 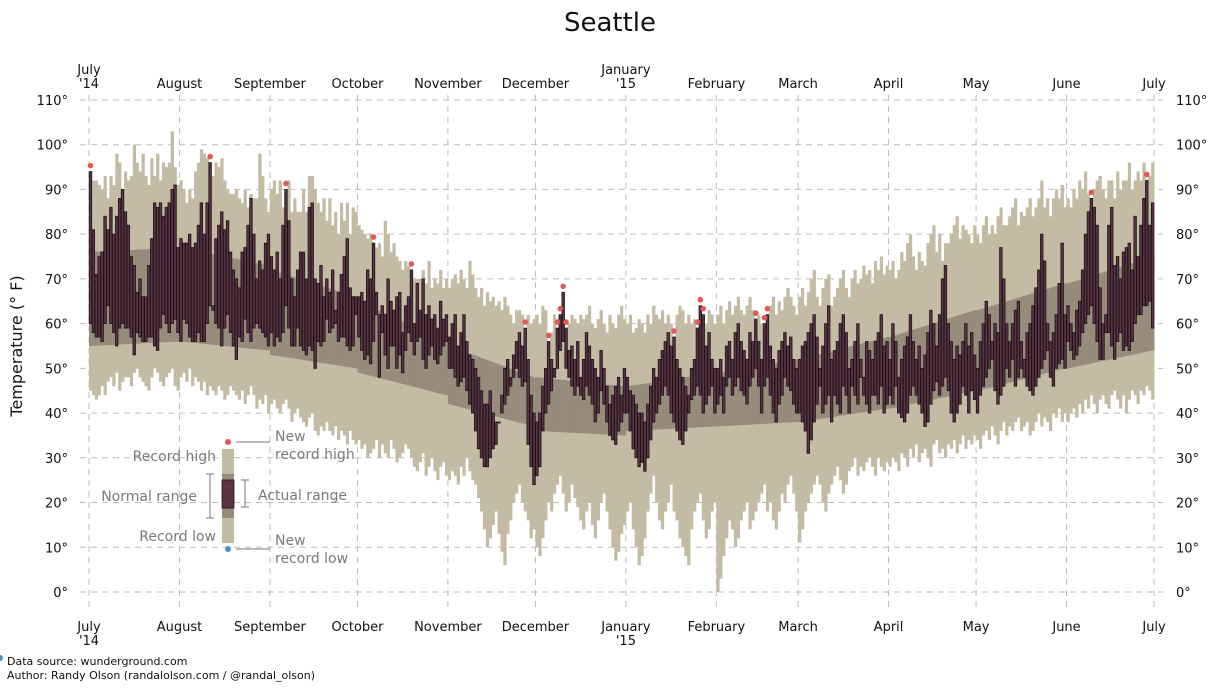 What do you see at coordinates (1187, 548) in the screenshot?
I see `y-tick-label-right: 10°` at bounding box center [1187, 548].